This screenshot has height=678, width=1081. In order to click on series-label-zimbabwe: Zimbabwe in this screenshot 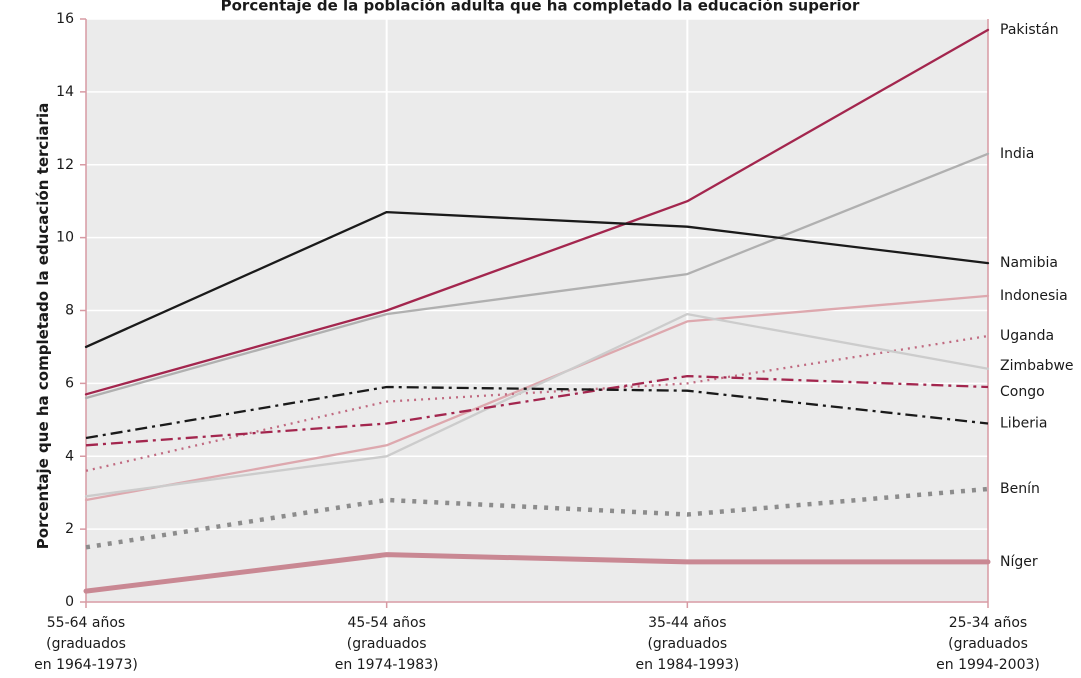, I will do `click(1037, 366)`.